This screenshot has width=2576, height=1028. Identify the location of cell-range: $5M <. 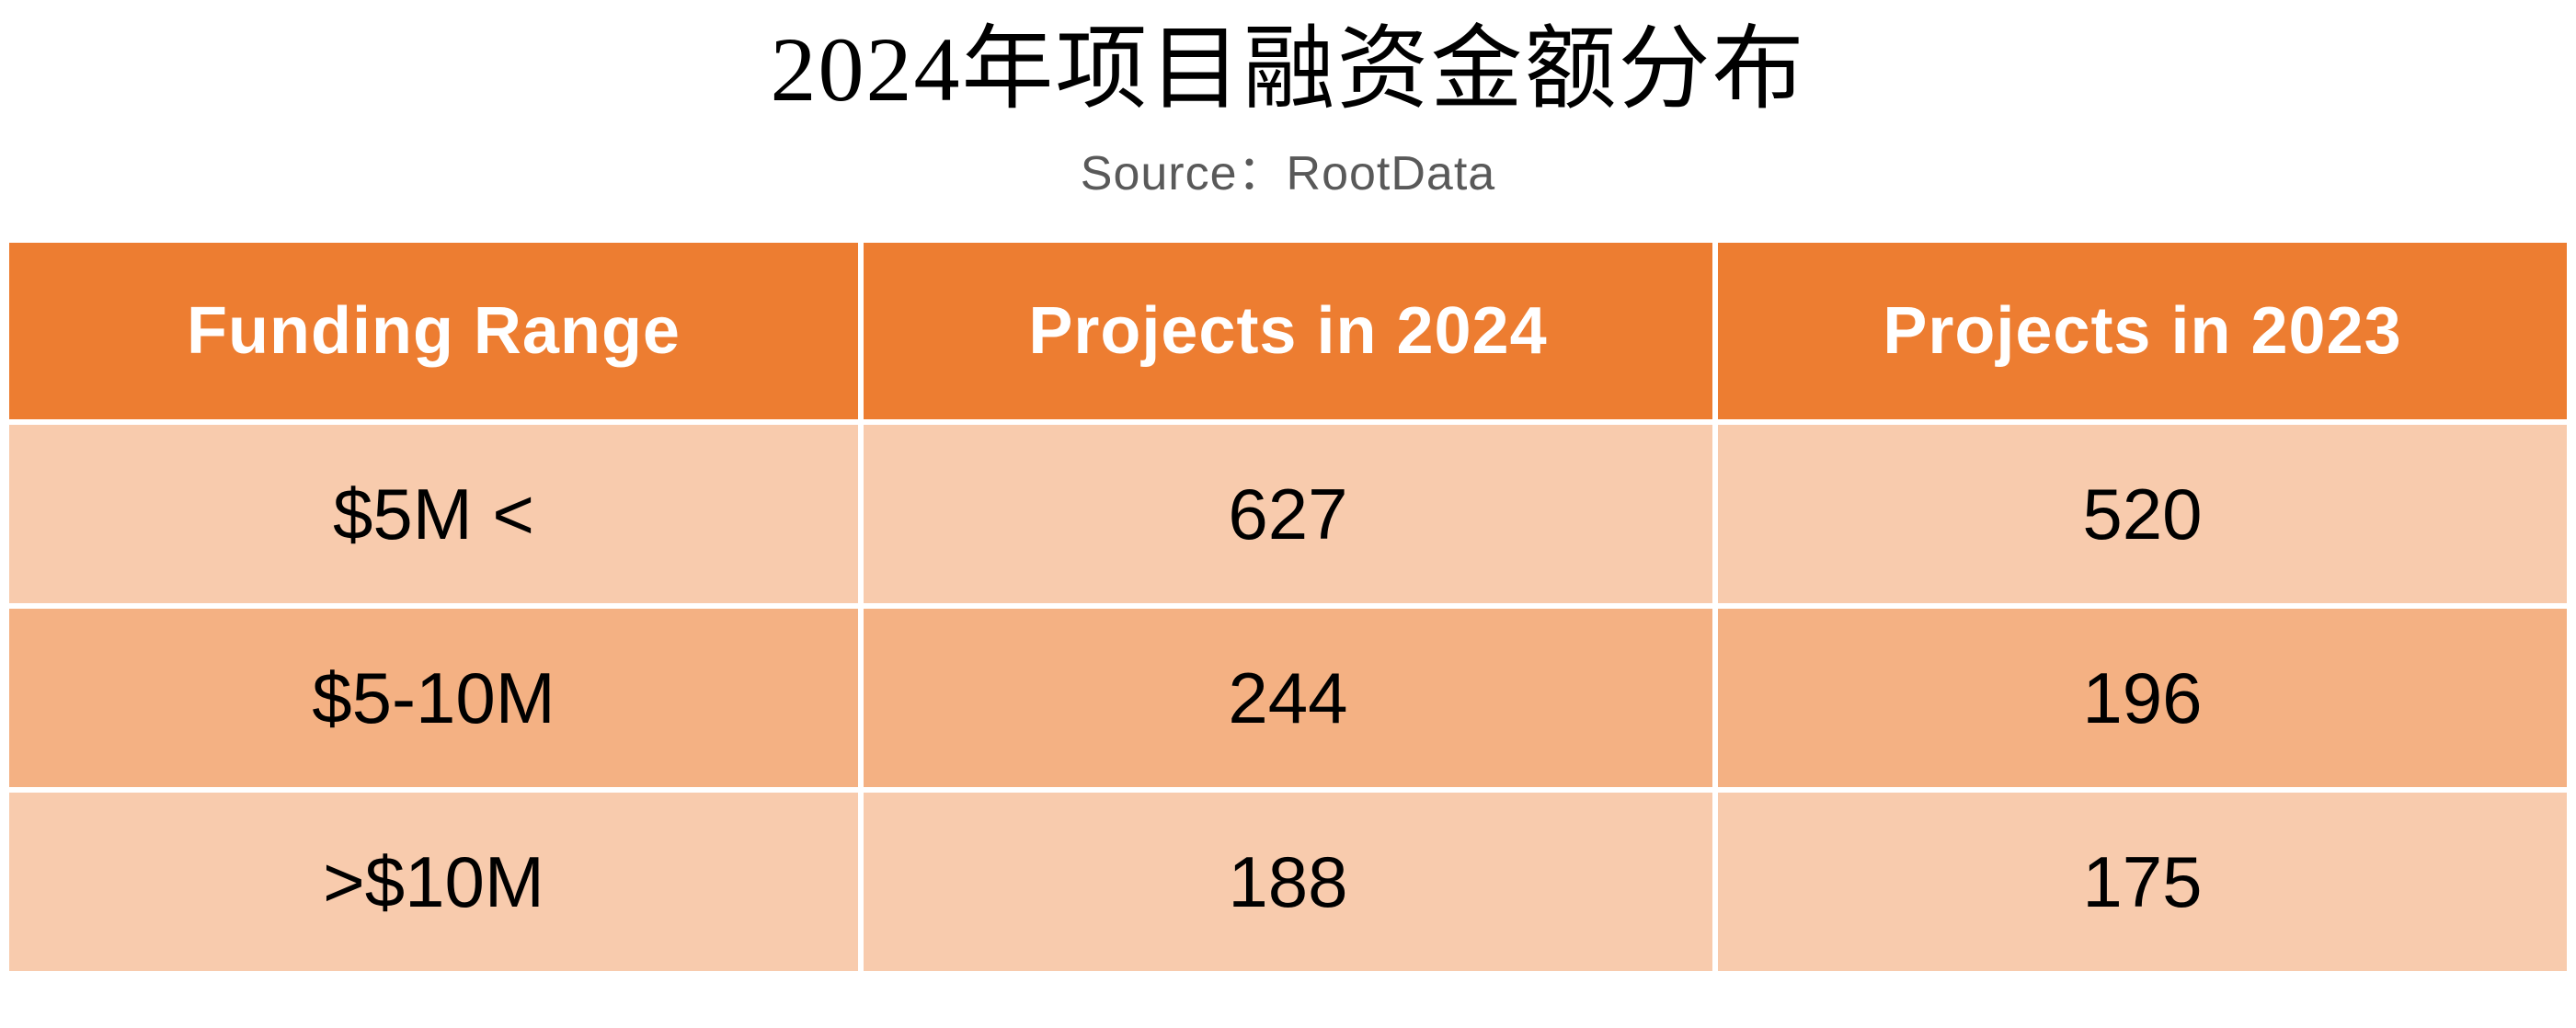
(434, 514).